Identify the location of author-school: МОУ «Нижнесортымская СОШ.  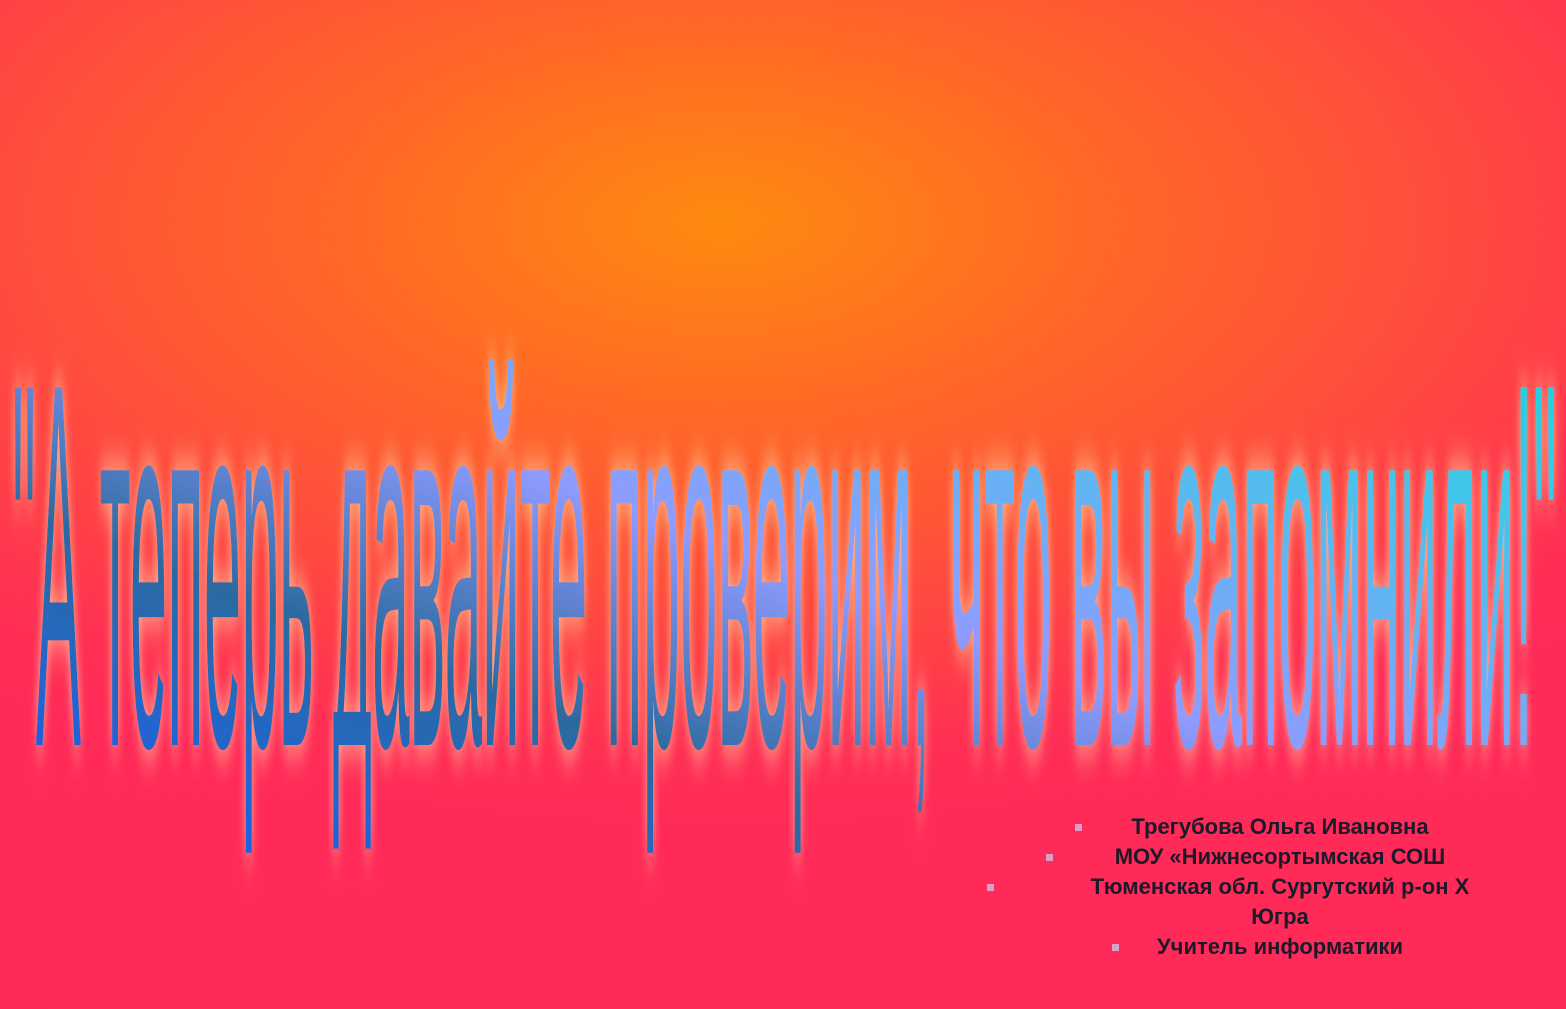
(1268, 857).